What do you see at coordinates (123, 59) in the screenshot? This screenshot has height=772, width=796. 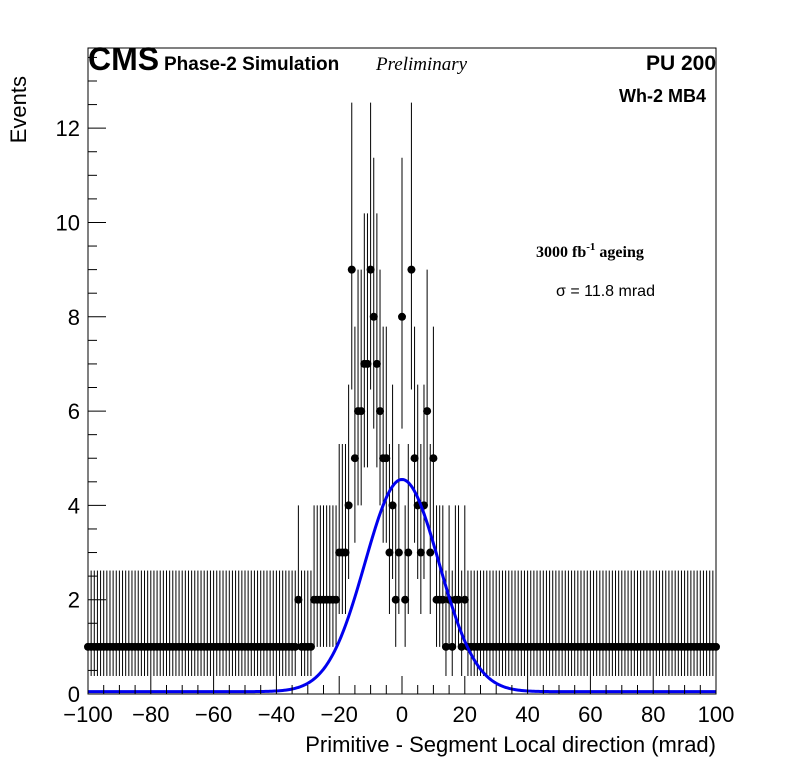 I see `cms-label: CMS` at bounding box center [123, 59].